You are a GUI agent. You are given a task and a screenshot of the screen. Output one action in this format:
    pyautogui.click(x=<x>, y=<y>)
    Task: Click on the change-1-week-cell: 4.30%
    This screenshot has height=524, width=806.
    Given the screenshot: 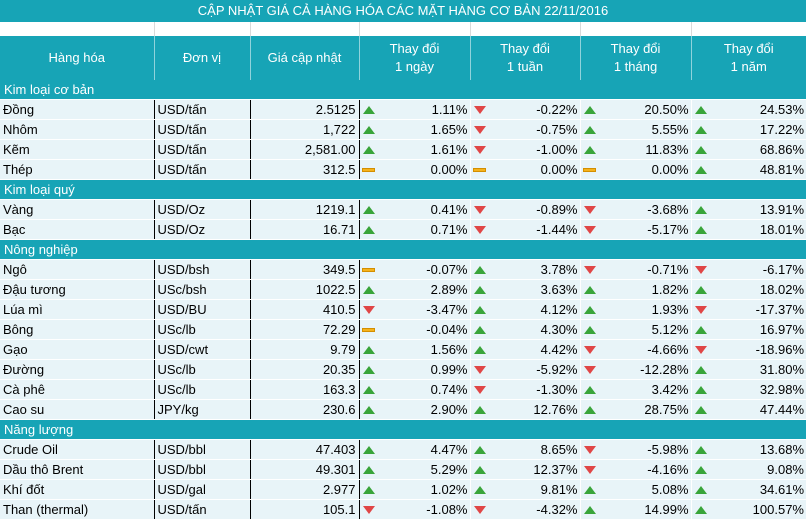 What is the action you would take?
    pyautogui.click(x=524, y=329)
    